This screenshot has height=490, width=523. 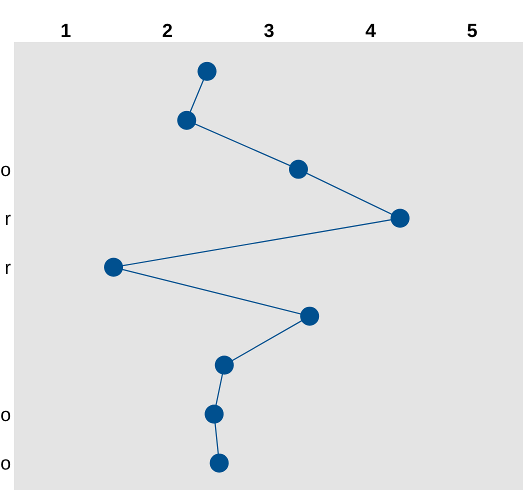 I want to click on x-tick-label: 2, so click(x=167, y=31).